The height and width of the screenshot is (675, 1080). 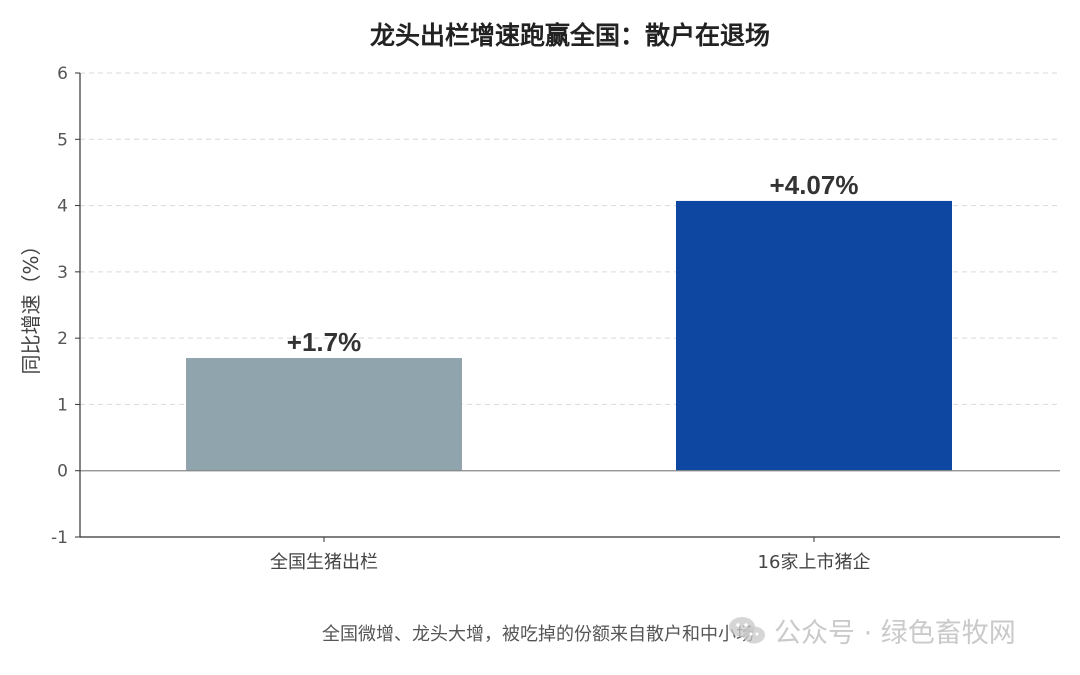 What do you see at coordinates (62, 207) in the screenshot?
I see `y-tick-label: 4` at bounding box center [62, 207].